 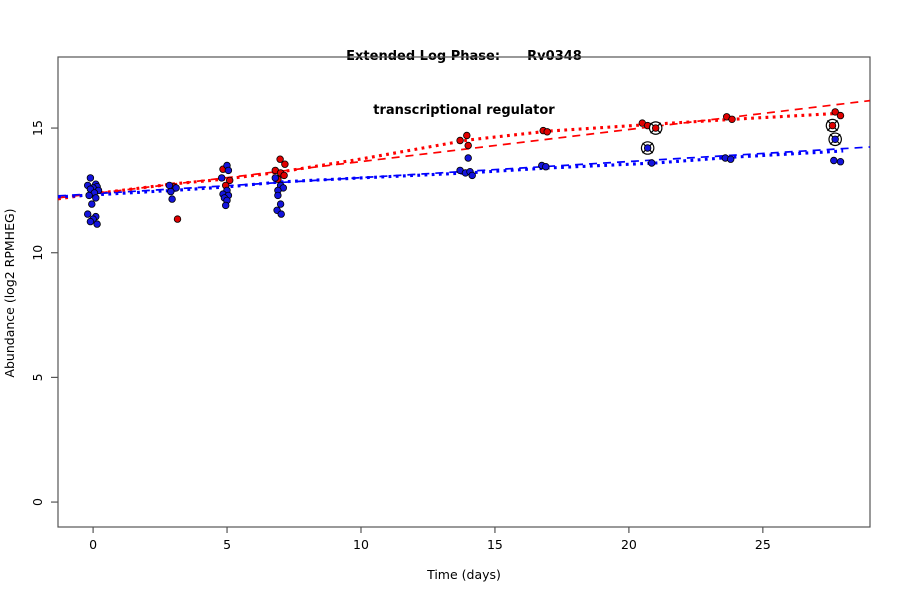 I want to click on y-axis-title: Abundance (log2 RPMHEG), so click(x=9, y=293).